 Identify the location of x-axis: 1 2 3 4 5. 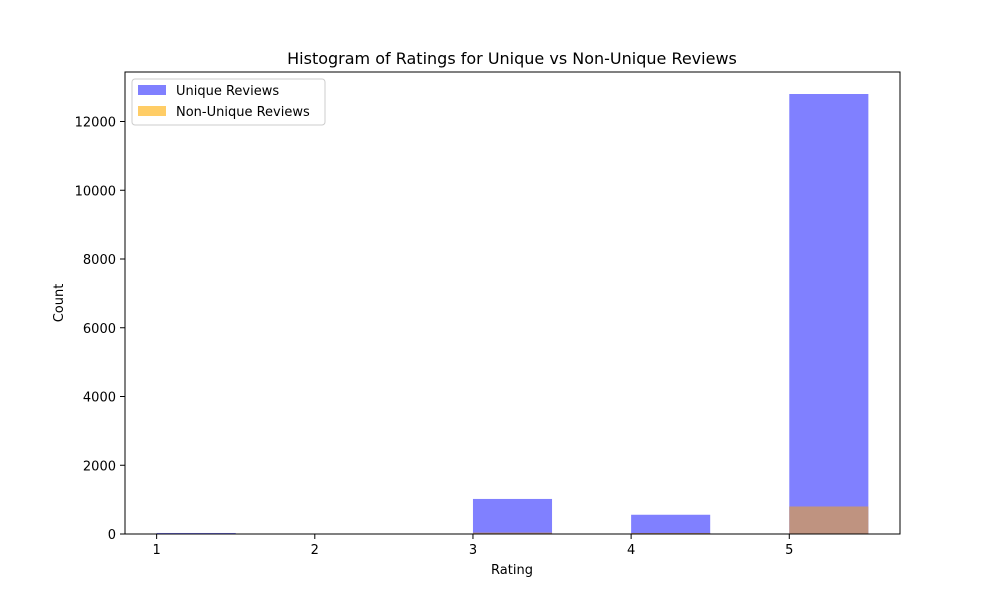
(472, 546).